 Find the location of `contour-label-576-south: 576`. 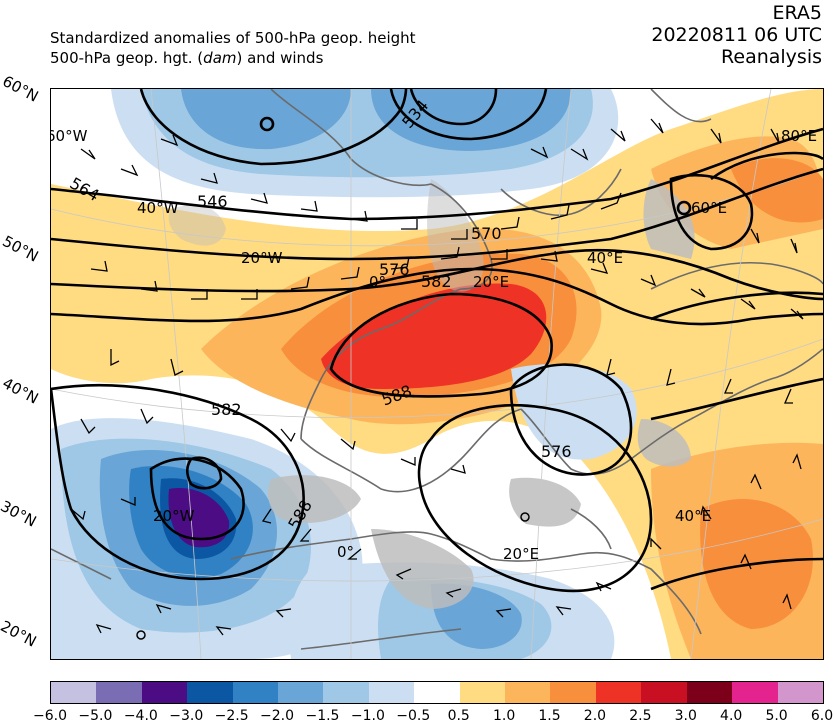

contour-label-576-south: 576 is located at coordinates (556, 451).